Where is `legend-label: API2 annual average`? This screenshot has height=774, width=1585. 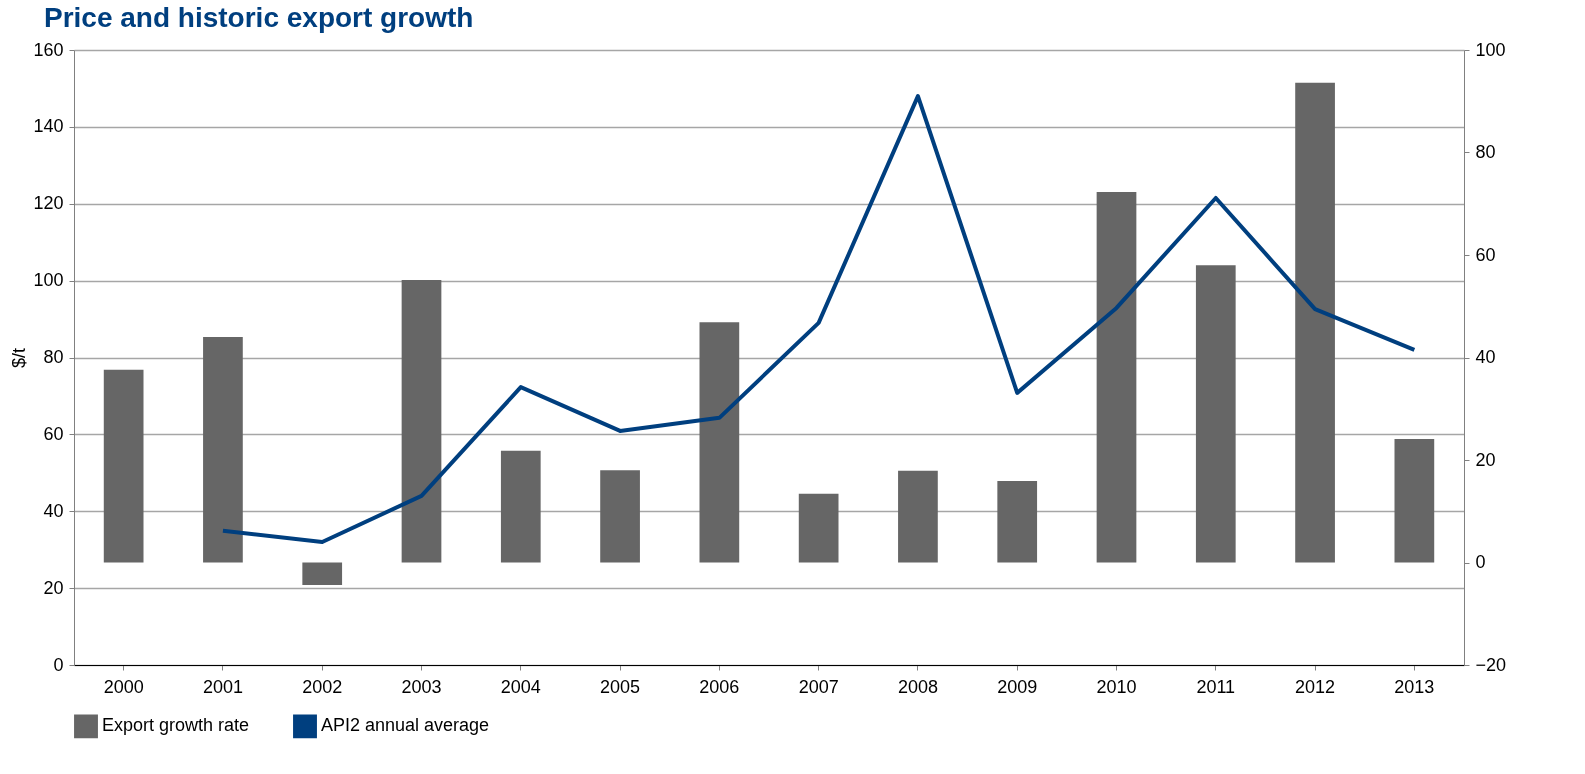 legend-label: API2 annual average is located at coordinates (405, 725).